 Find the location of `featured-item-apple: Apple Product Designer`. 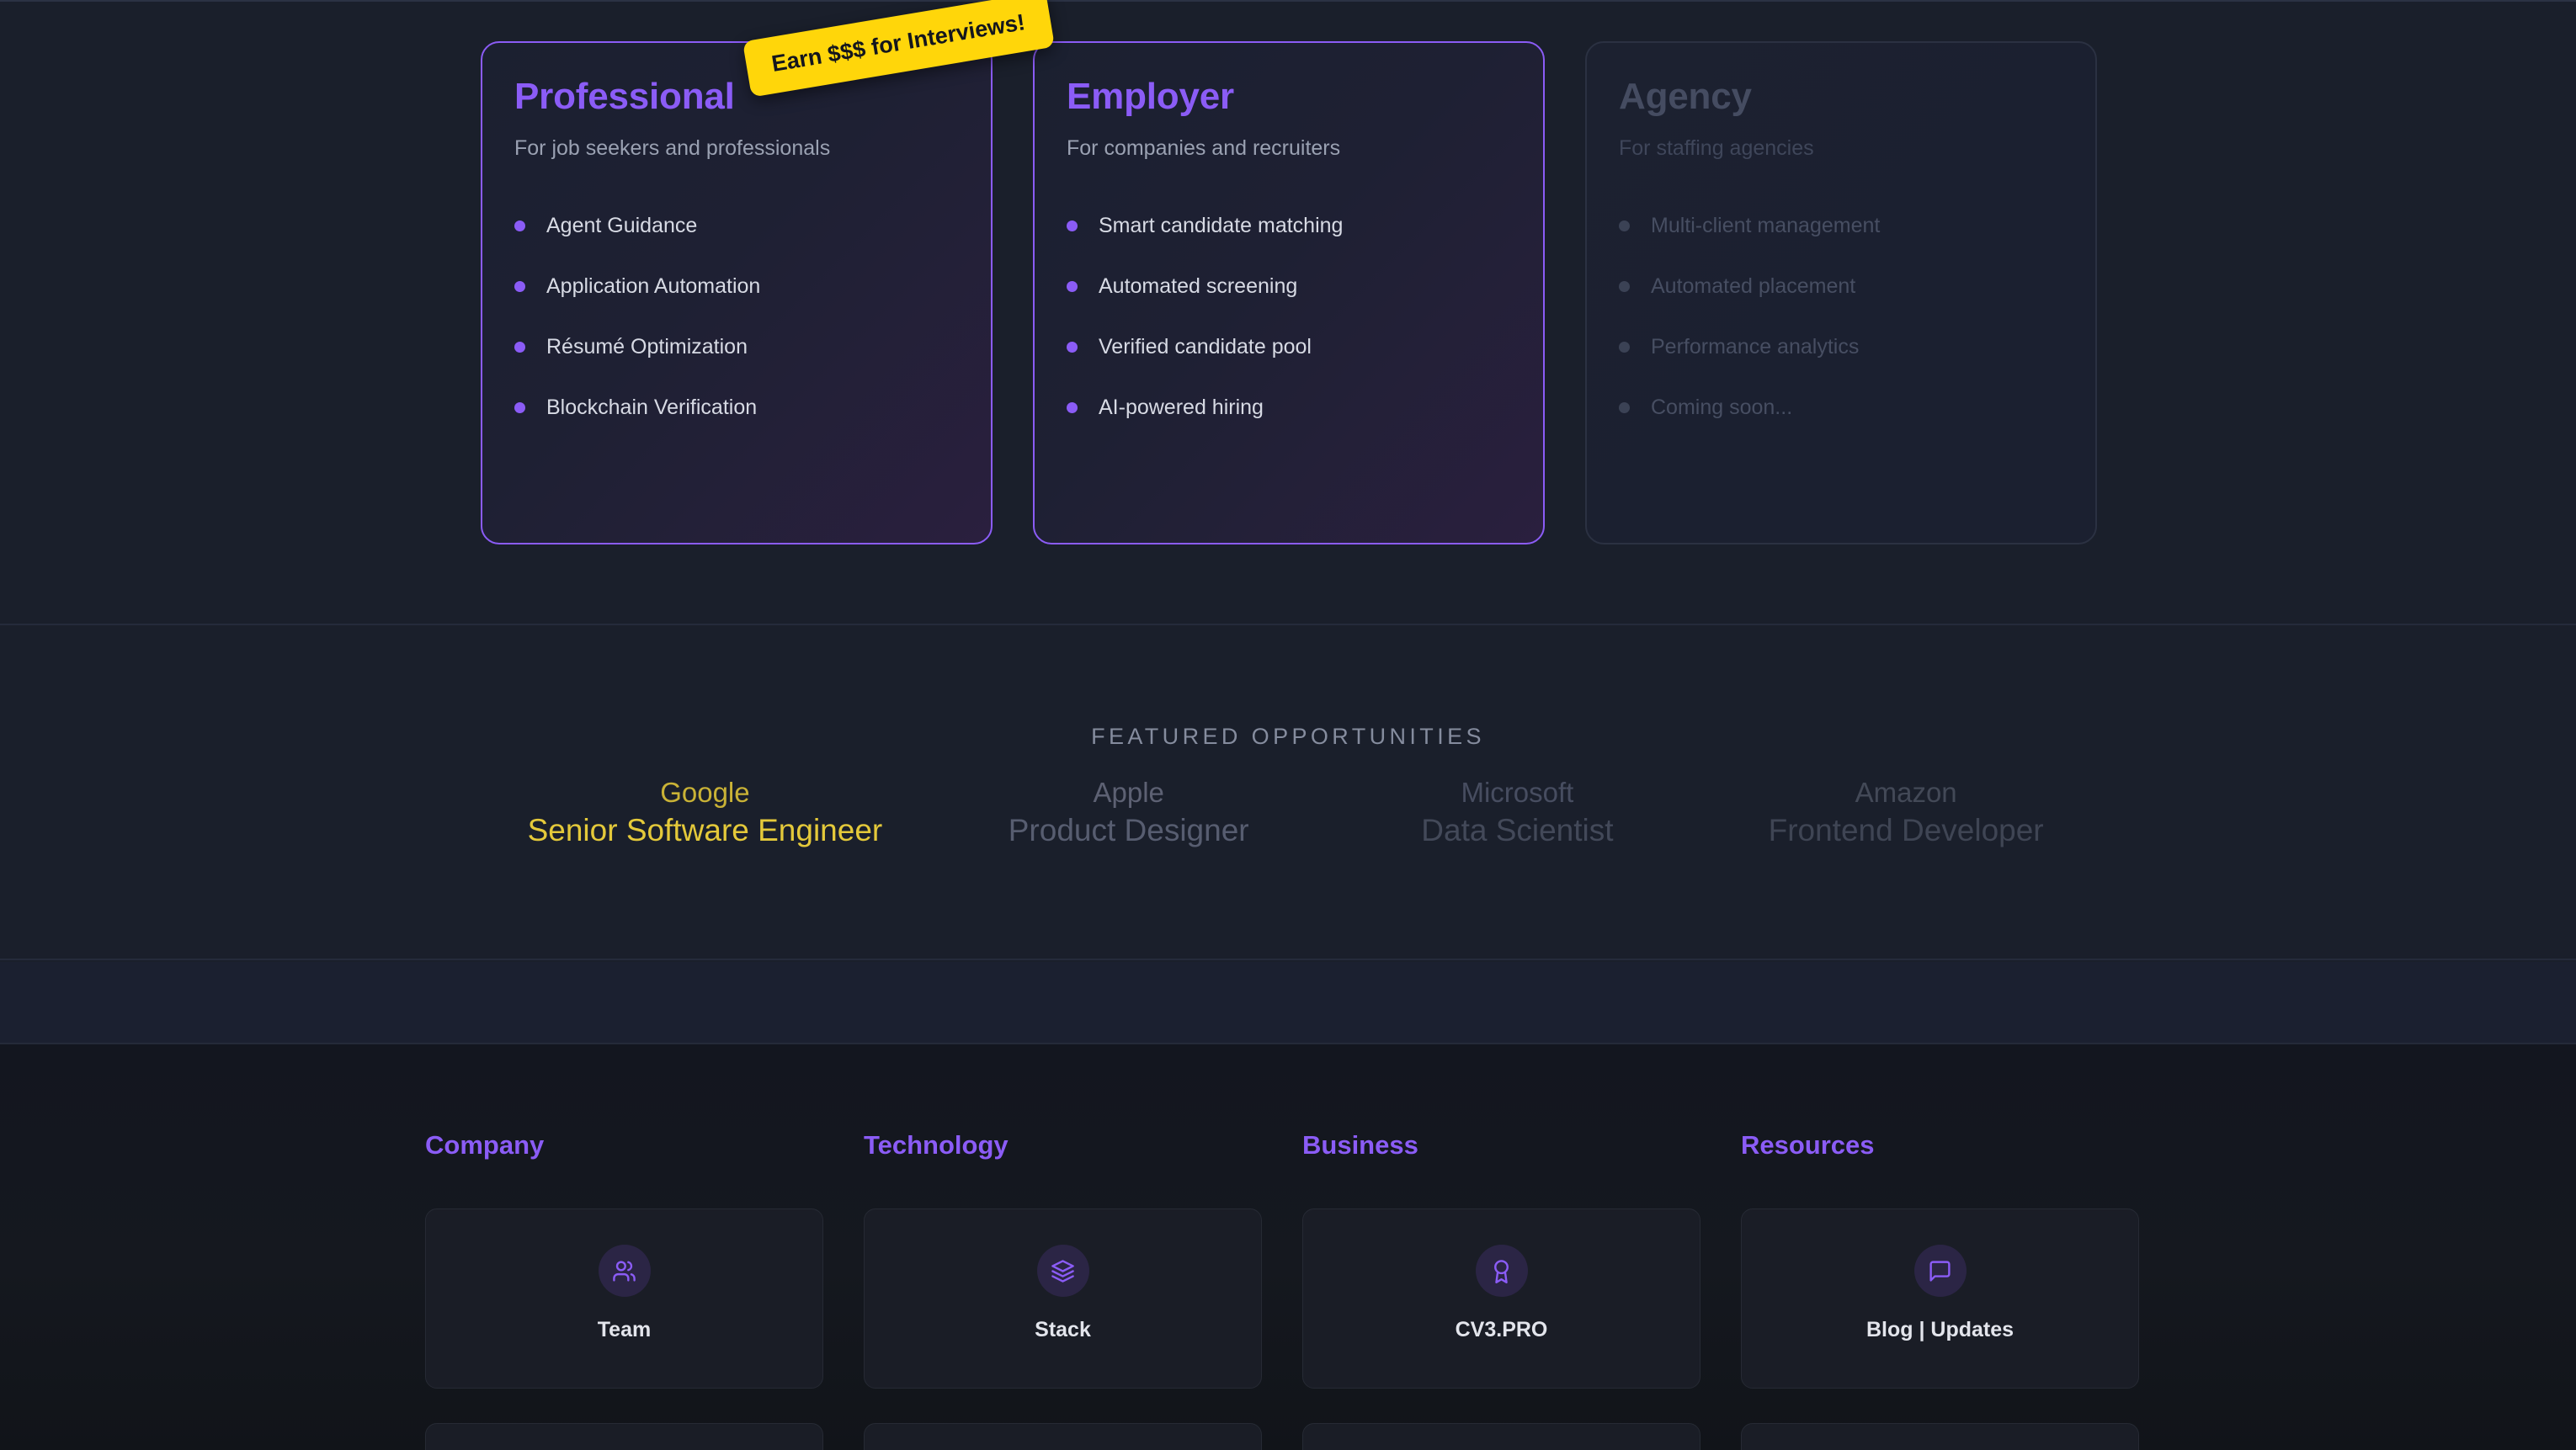

featured-item-apple: Apple Product Designer is located at coordinates (1129, 813).